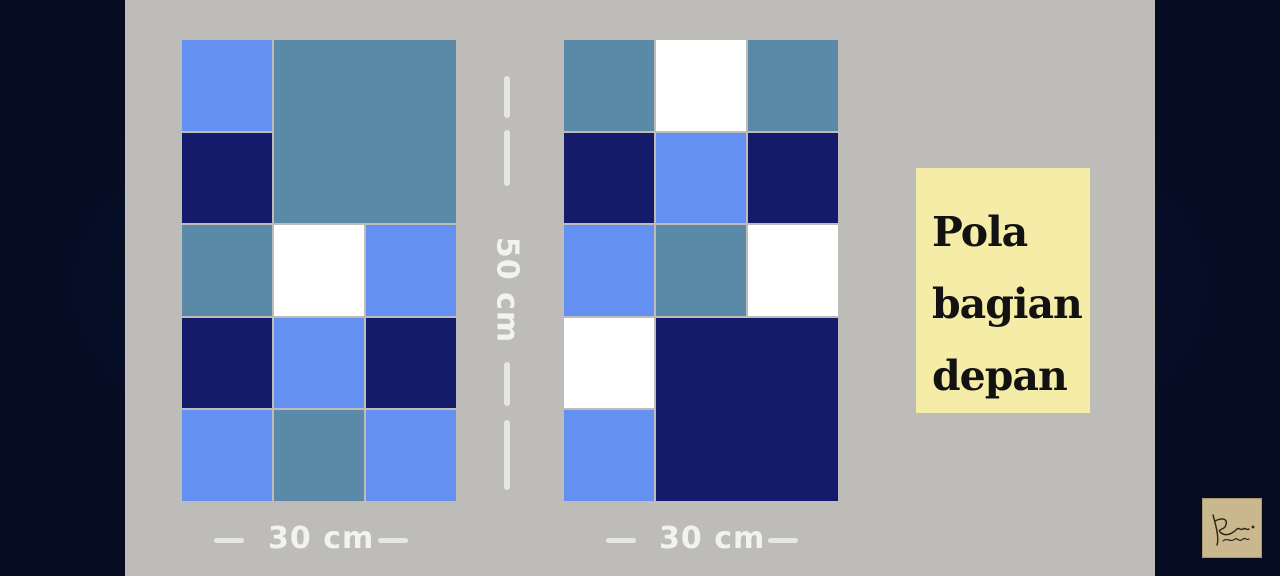 The width and height of the screenshot is (1280, 576). What do you see at coordinates (1232, 528) in the screenshot?
I see `signature-logo-icon` at bounding box center [1232, 528].